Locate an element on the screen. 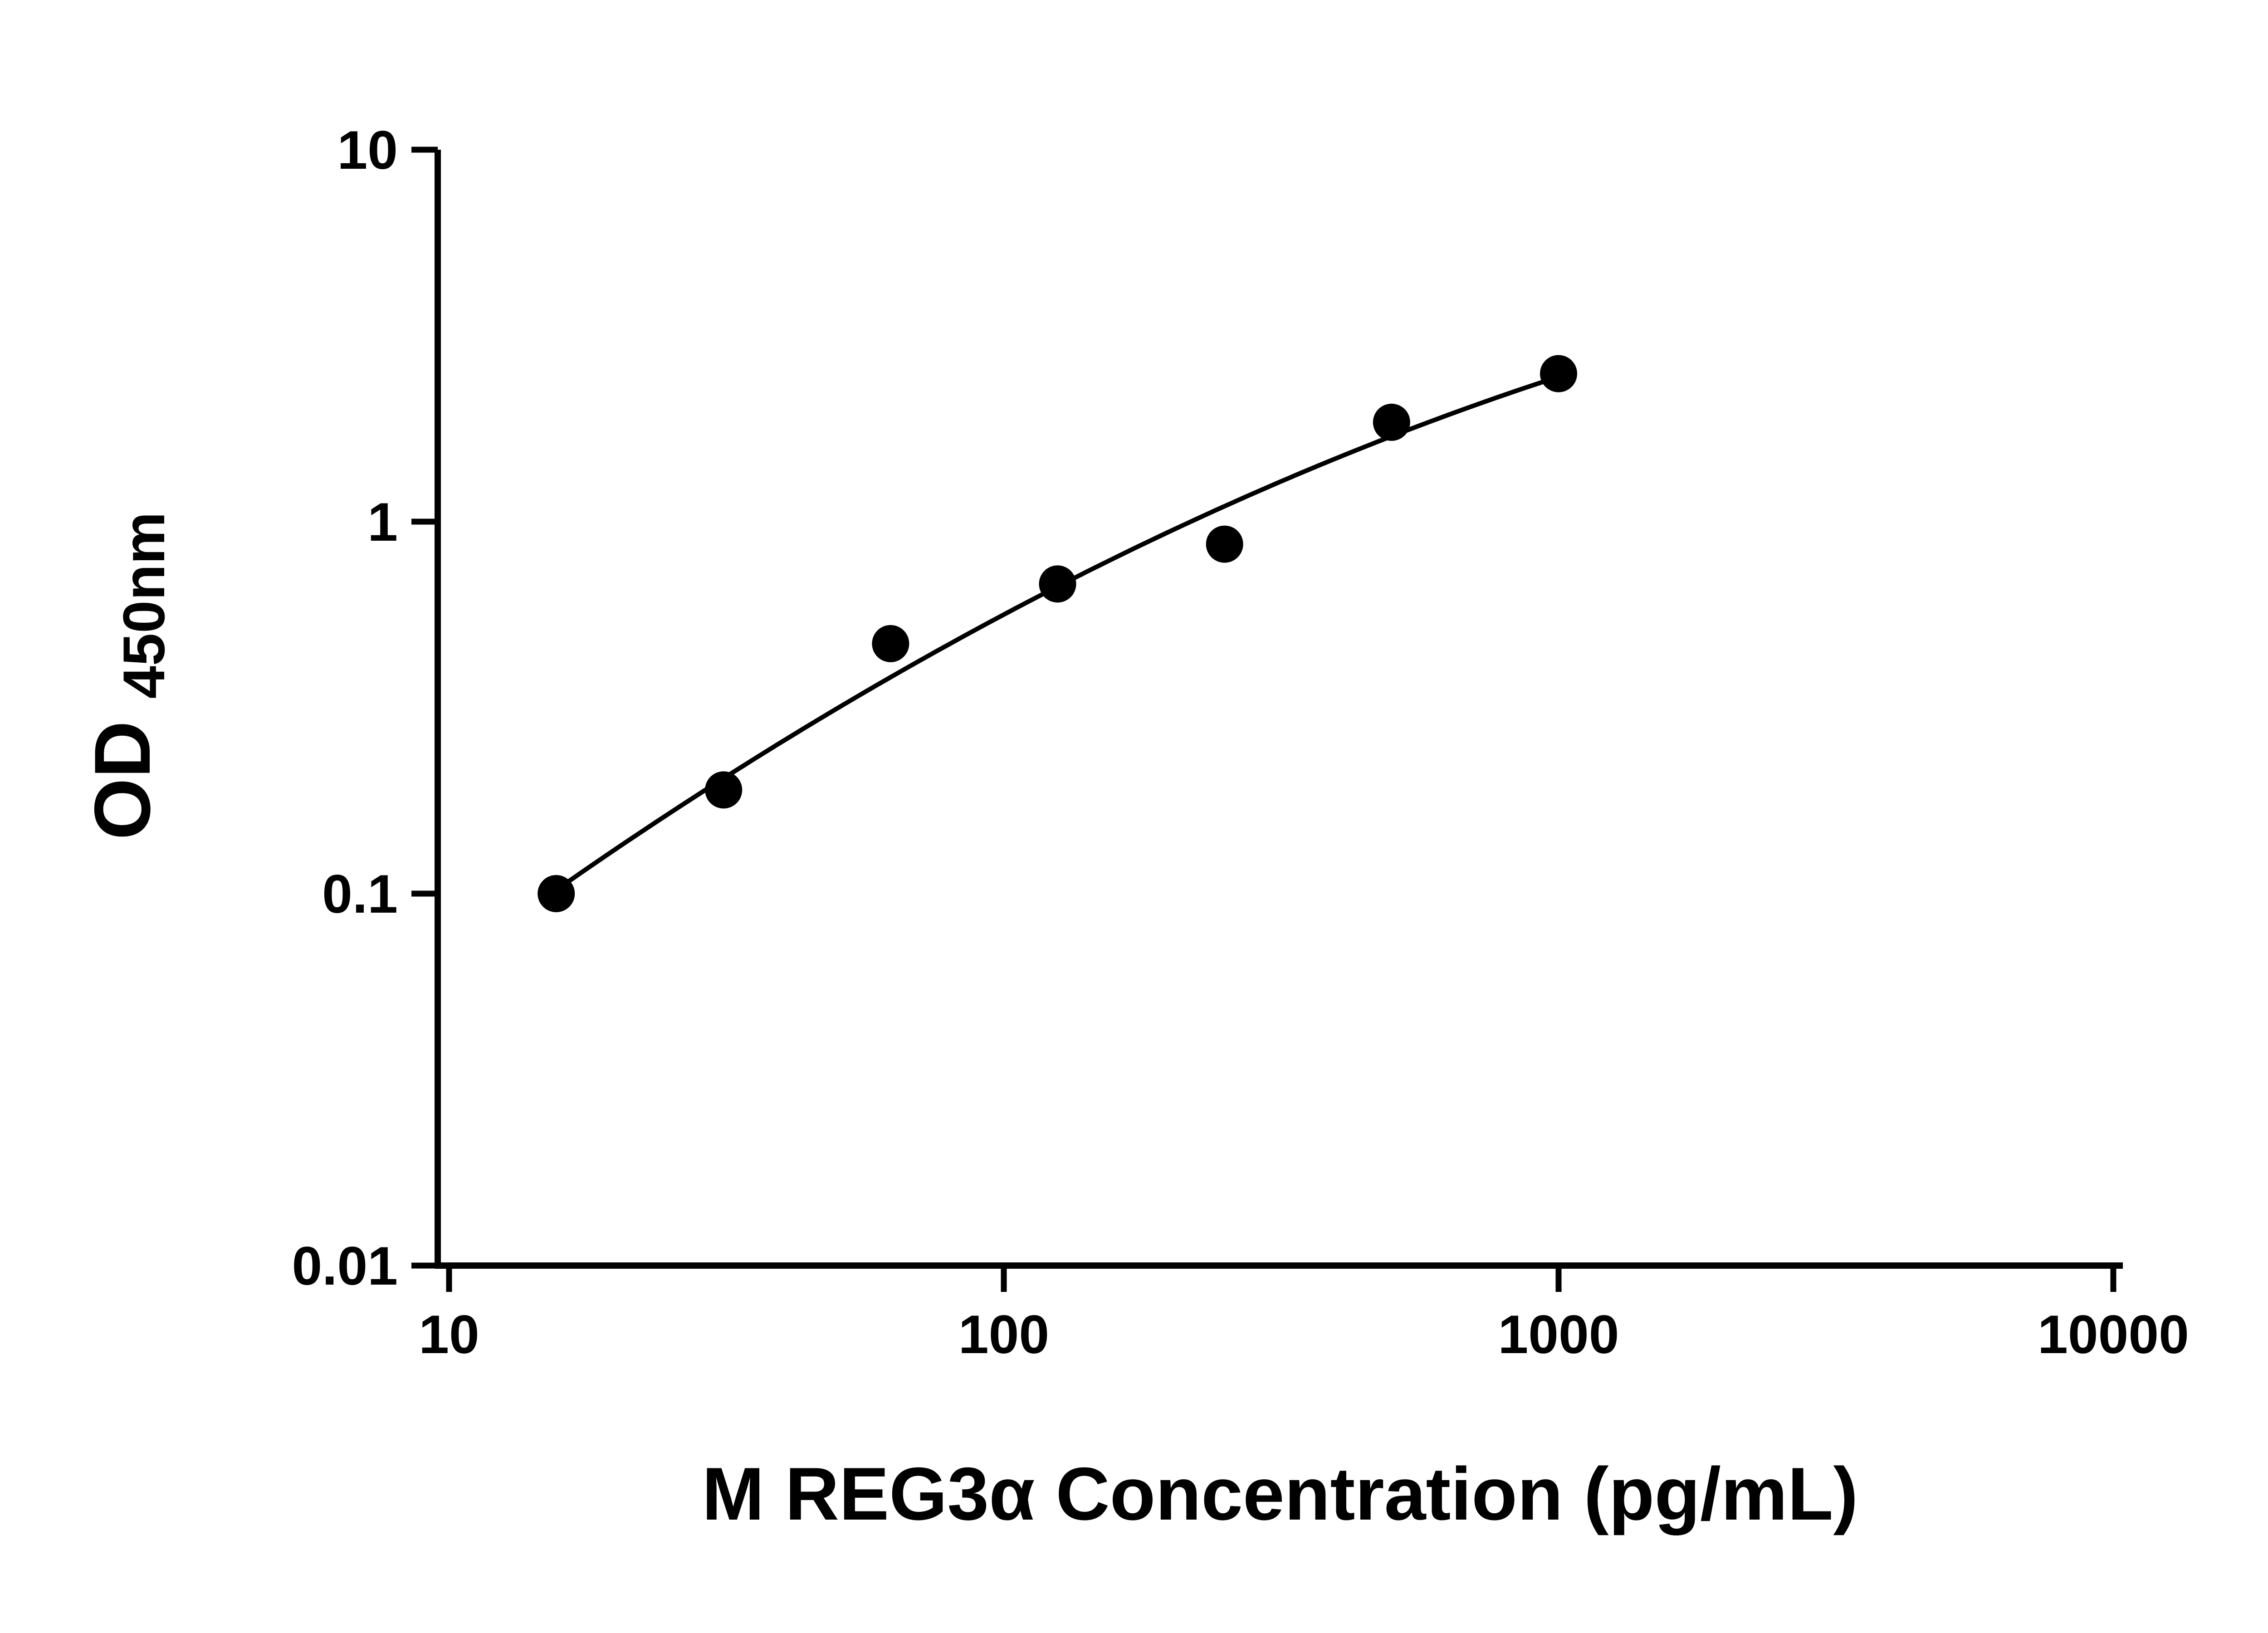 This screenshot has width=2268, height=1633. y-axis-label-main: OD is located at coordinates (123, 780).